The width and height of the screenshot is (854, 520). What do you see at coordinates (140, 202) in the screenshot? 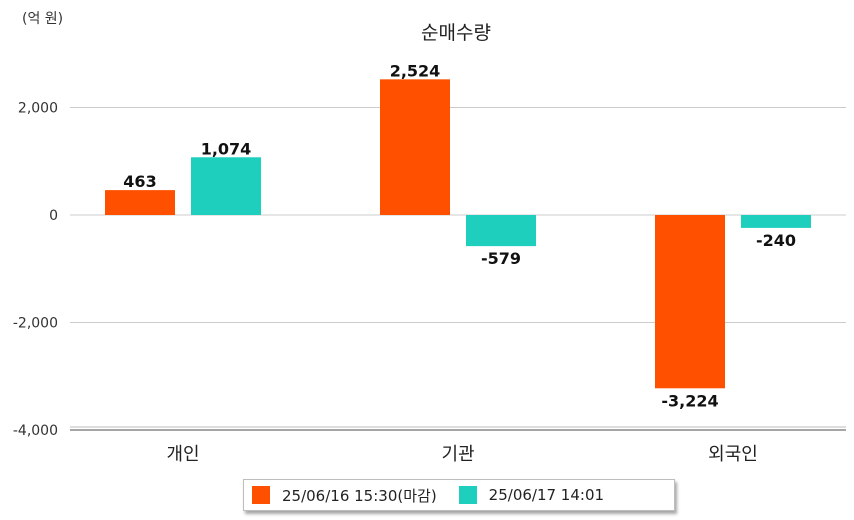
I see `bar-series-1-개인` at bounding box center [140, 202].